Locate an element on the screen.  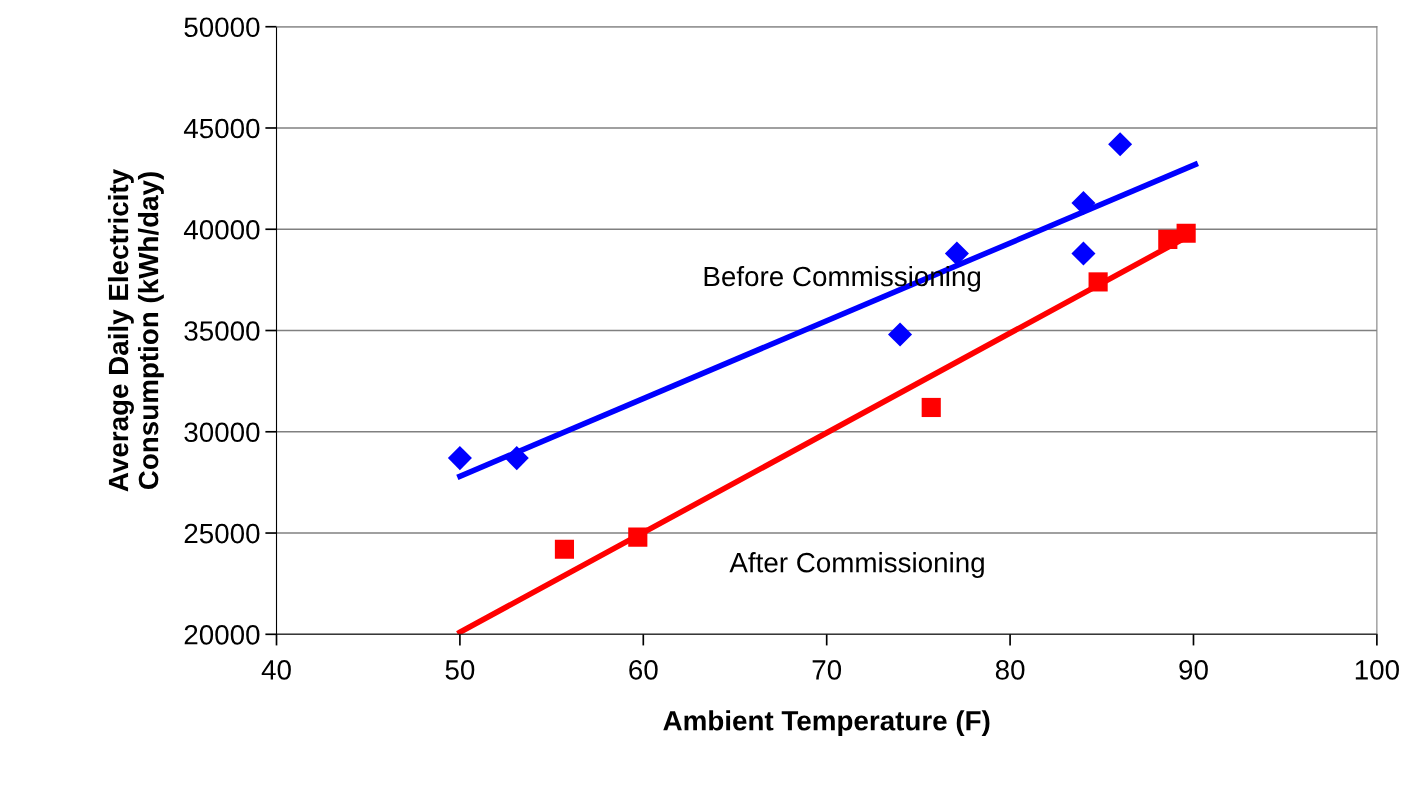
x-tick-label: 70 is located at coordinates (827, 670).